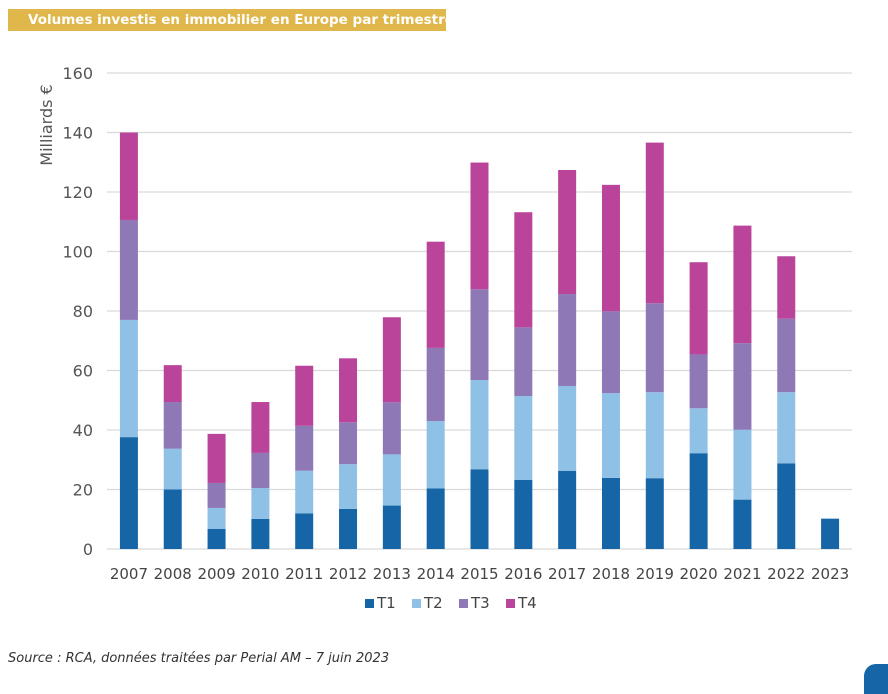 This screenshot has height=694, width=888. Describe the element at coordinates (304, 448) in the screenshot. I see `bar-t3-2011` at that location.